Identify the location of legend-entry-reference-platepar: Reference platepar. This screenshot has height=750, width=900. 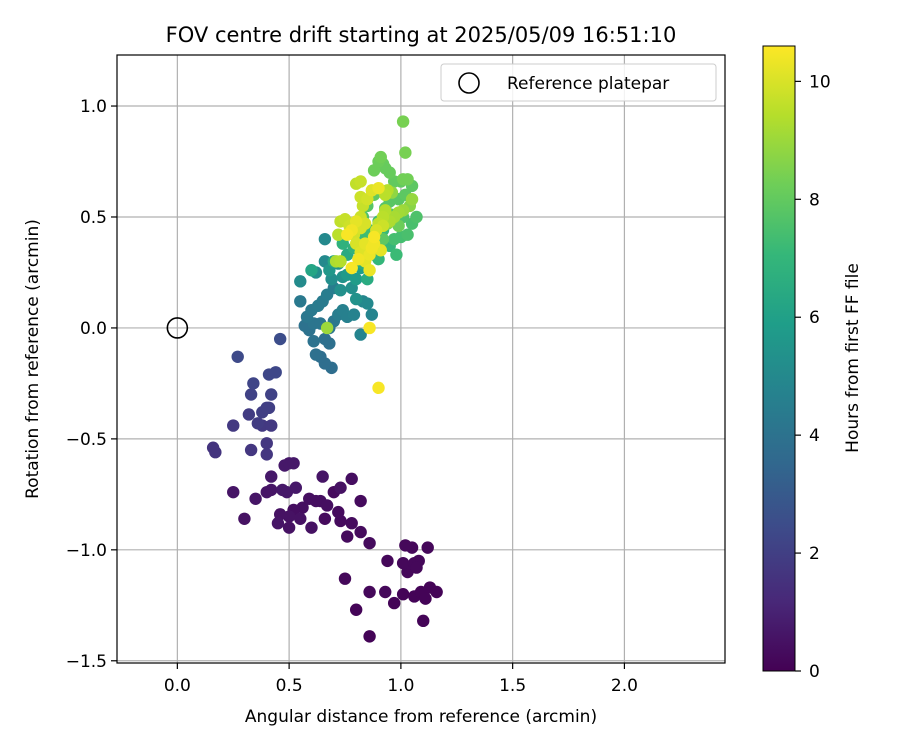
(588, 84).